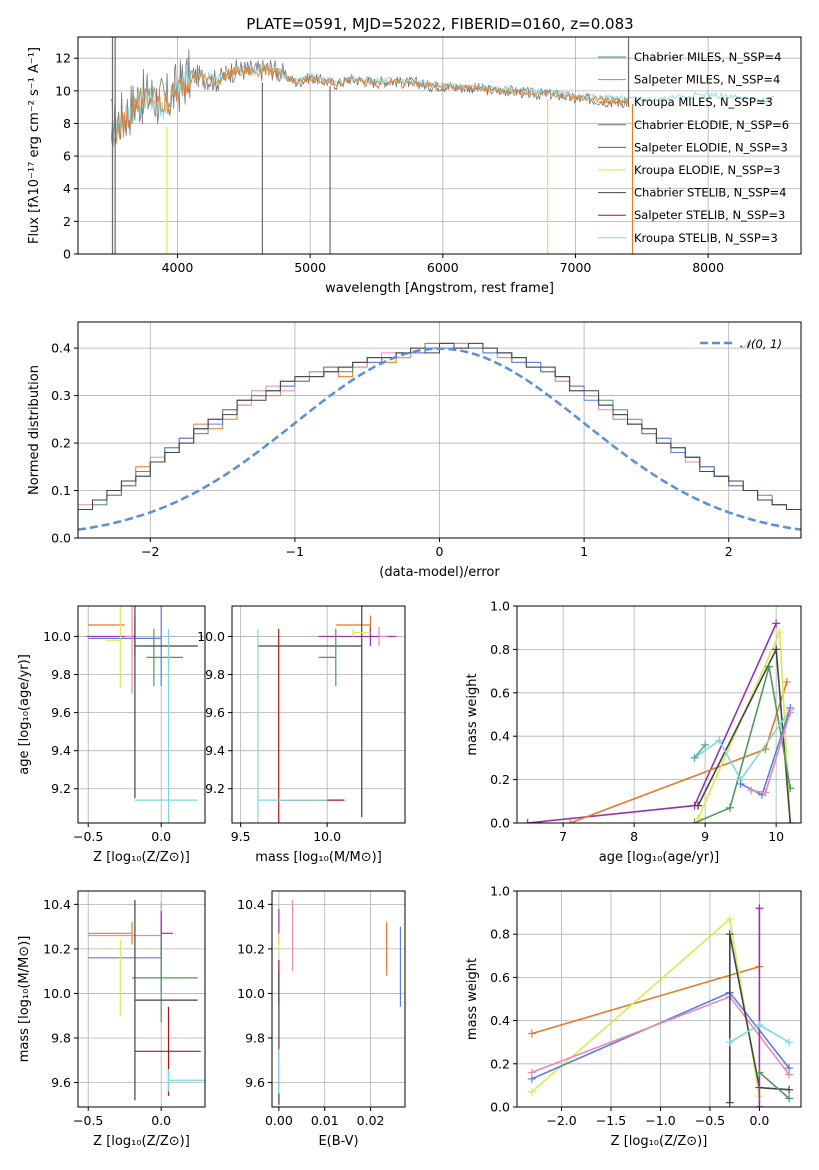  I want to click on y-tick-label: 0.4, so click(500, 1020).